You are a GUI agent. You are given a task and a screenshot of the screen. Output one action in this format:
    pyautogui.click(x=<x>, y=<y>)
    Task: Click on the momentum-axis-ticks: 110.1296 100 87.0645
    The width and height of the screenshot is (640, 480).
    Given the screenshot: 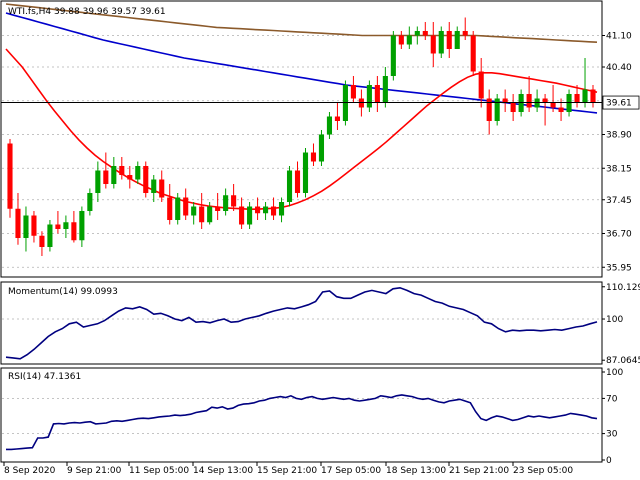 What is the action you would take?
    pyautogui.click(x=621, y=324)
    